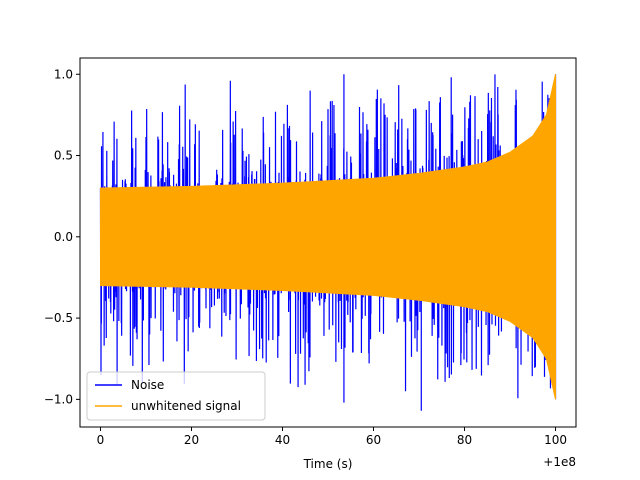 This screenshot has height=480, width=640. Describe the element at coordinates (186, 406) in the screenshot. I see `legend-label: unwhitened signal` at that location.